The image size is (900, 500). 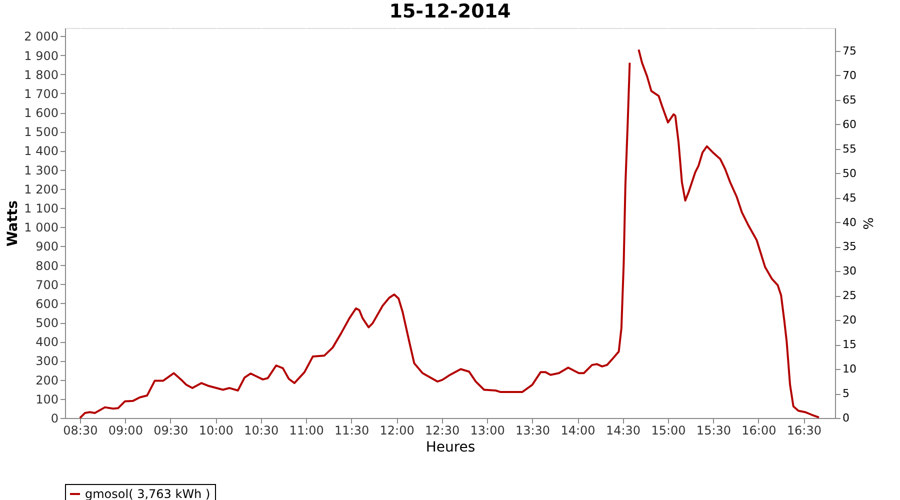 I want to click on y2-tick-label: 65, so click(x=849, y=99).